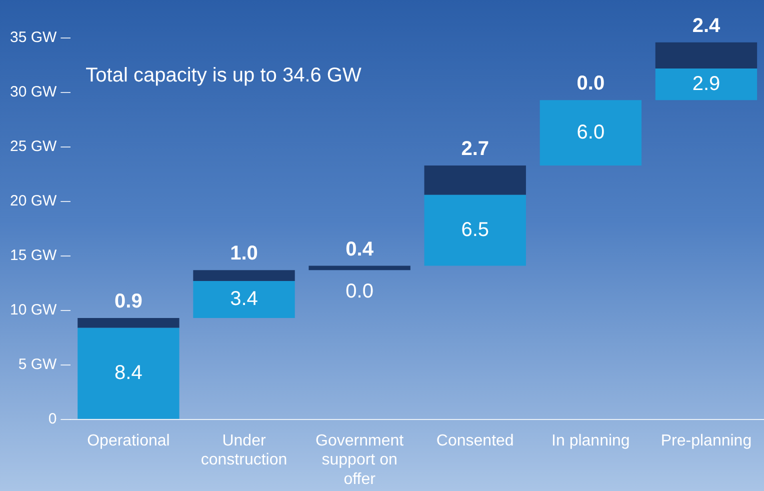 Image resolution: width=764 pixels, height=491 pixels. Describe the element at coordinates (475, 149) in the screenshot. I see `data-label: 2.7` at that location.